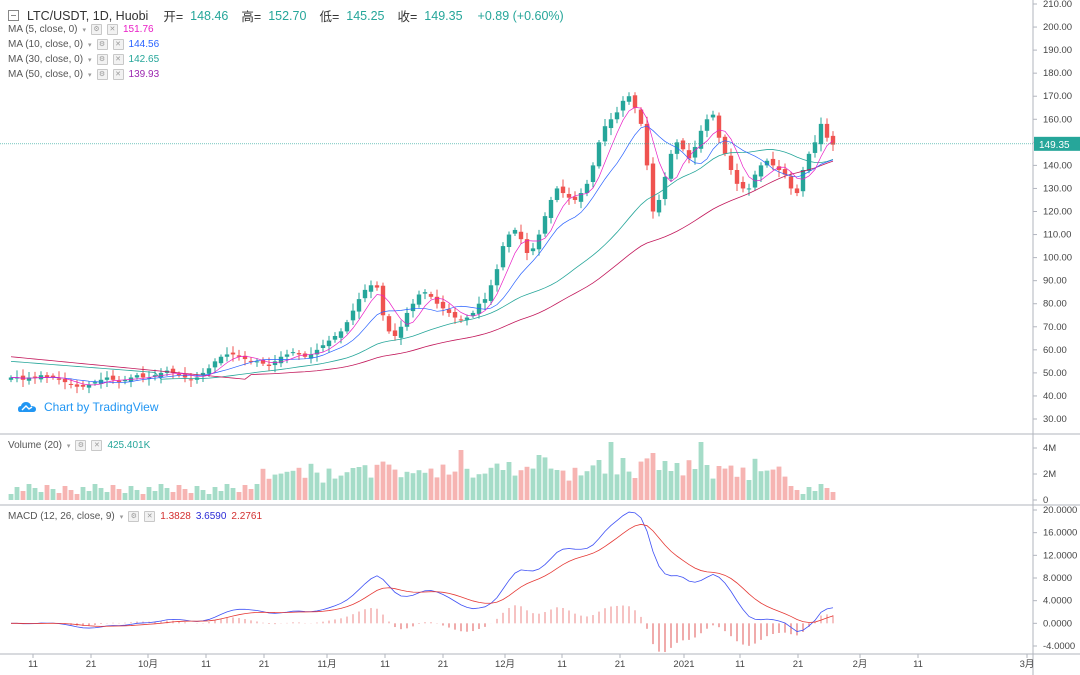  What do you see at coordinates (129, 445) in the screenshot?
I see `volume-value: 425.401K` at bounding box center [129, 445].